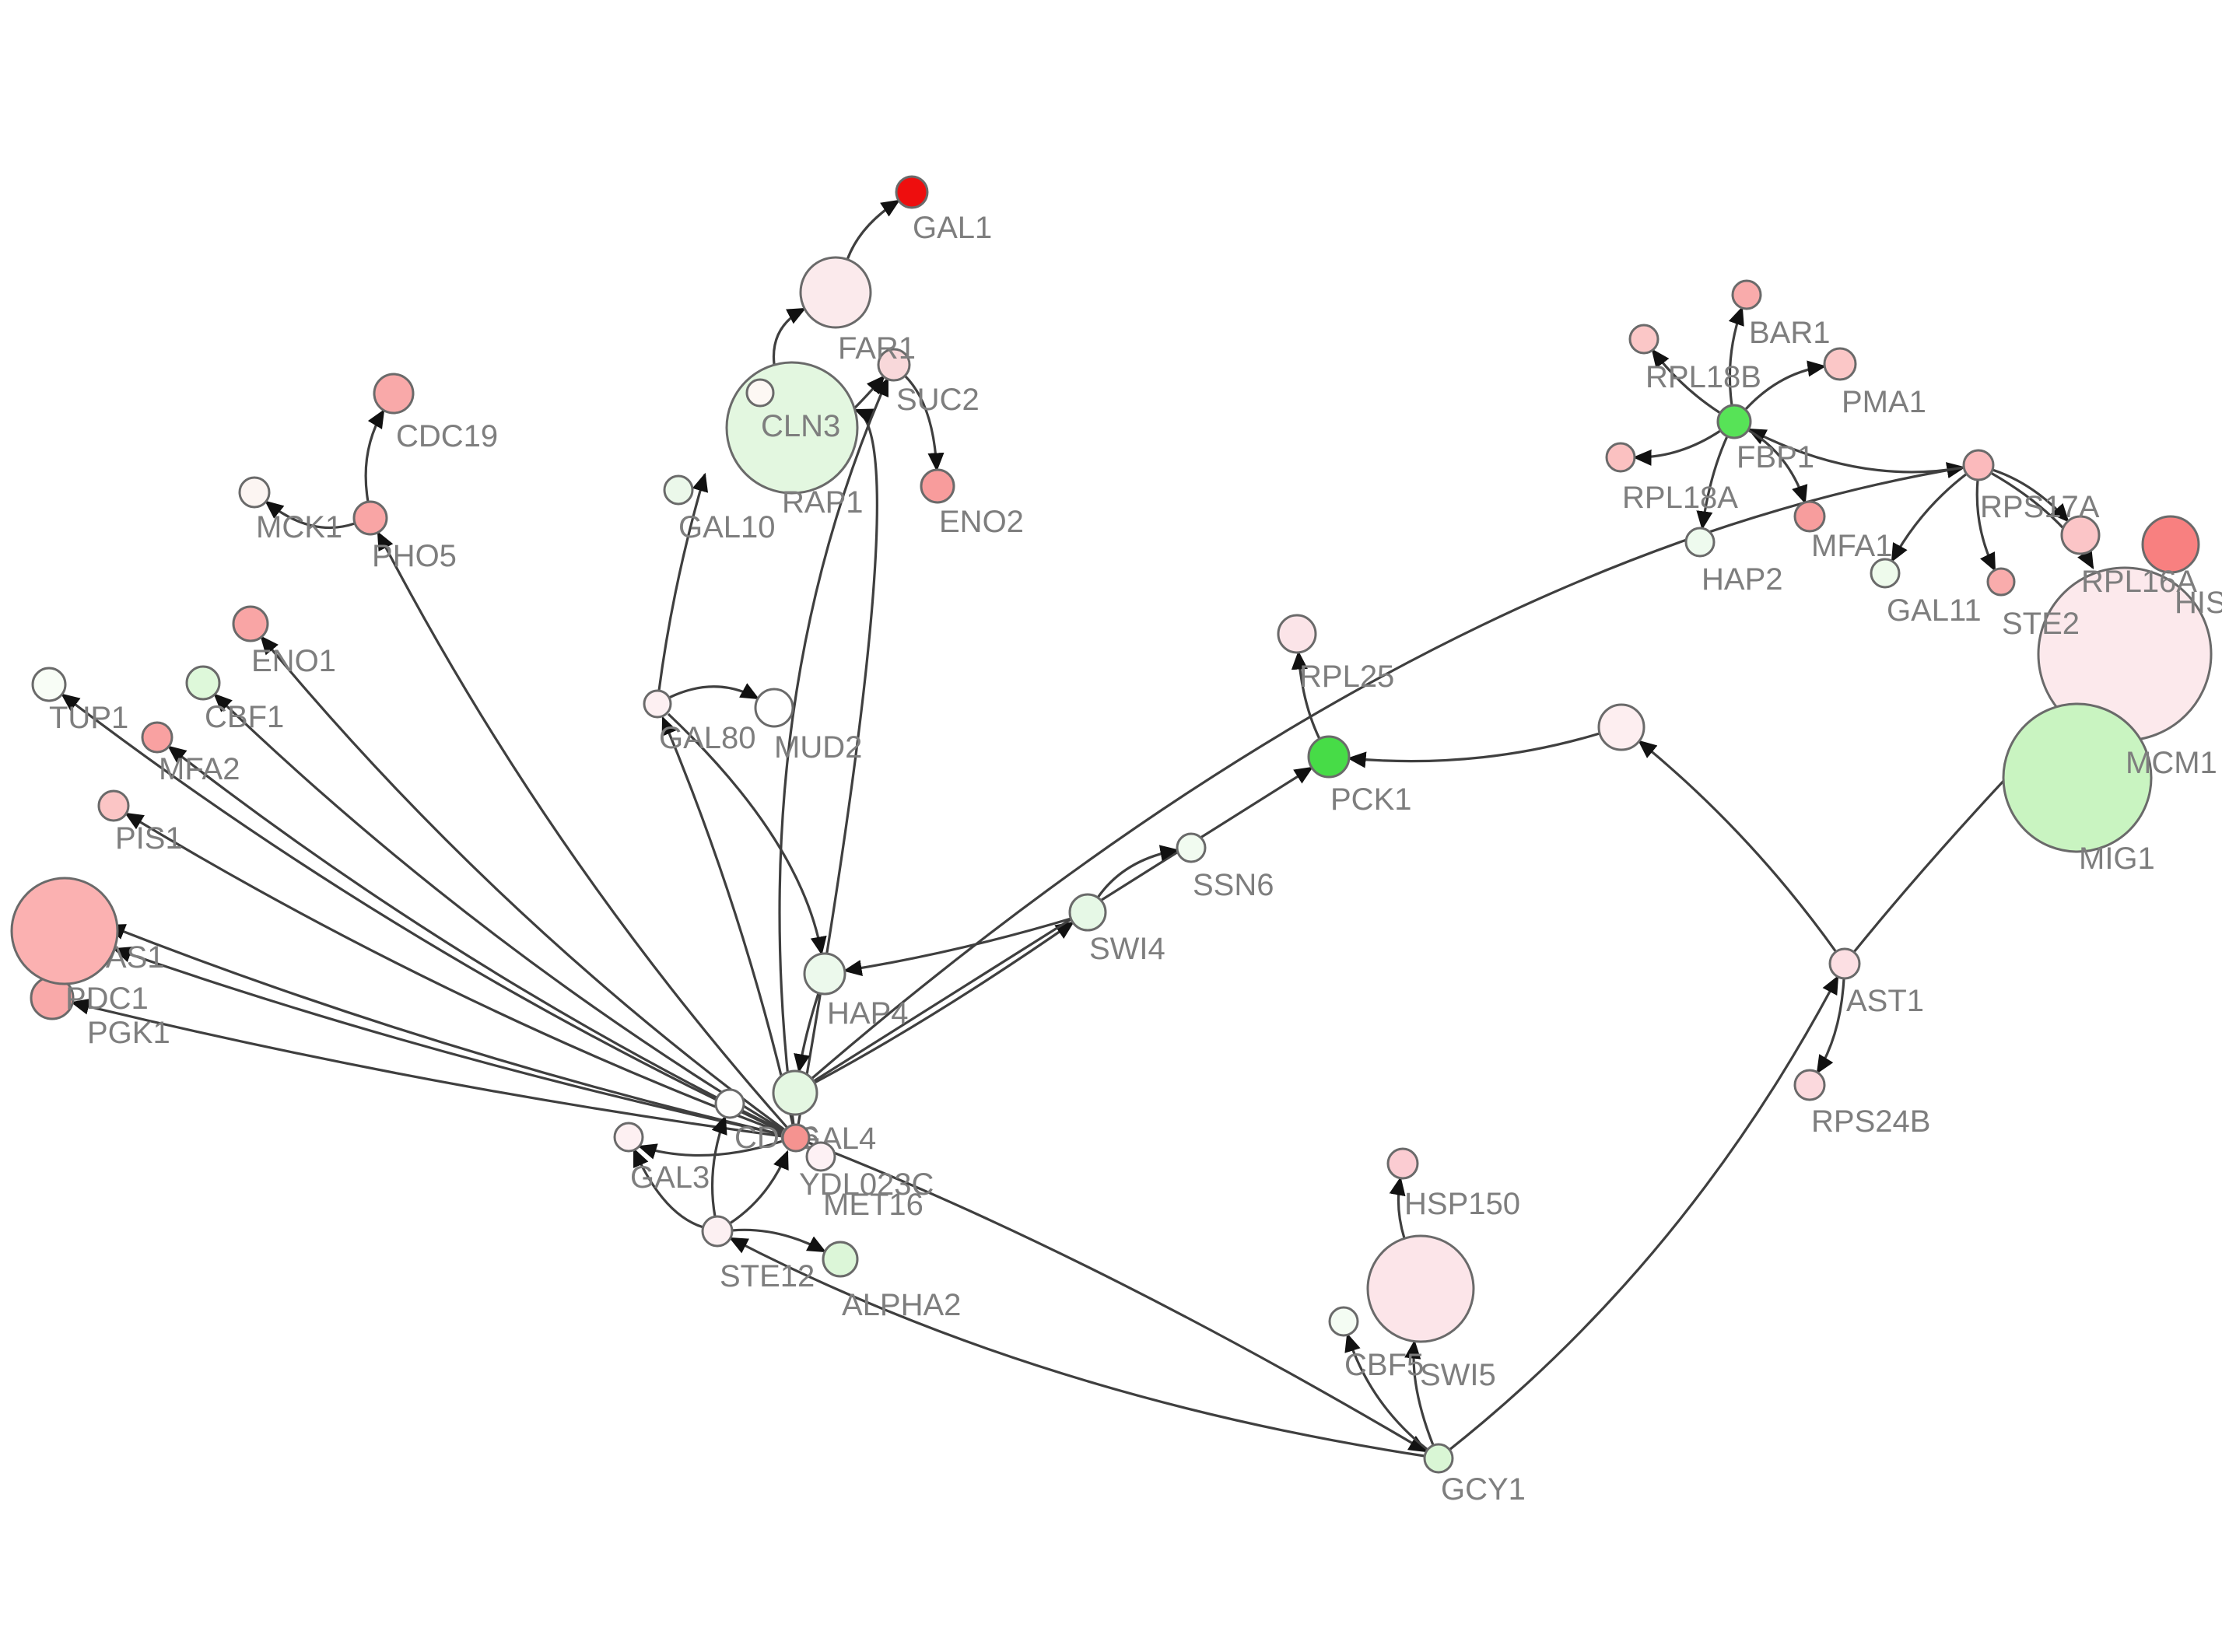 This screenshot has height=1652, width=2222. I want to click on node-ssn6, so click(1191, 847).